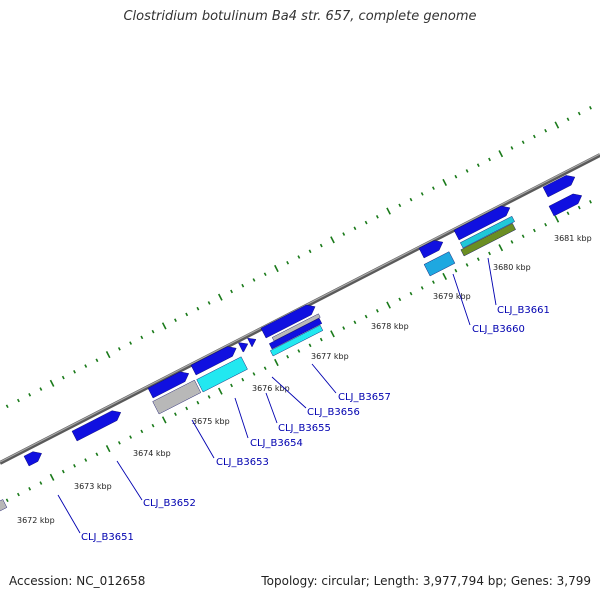 Image resolution: width=600 pixels, height=600 pixels. What do you see at coordinates (333, 412) in the screenshot?
I see `gene-label: CLJ_B3656` at bounding box center [333, 412].